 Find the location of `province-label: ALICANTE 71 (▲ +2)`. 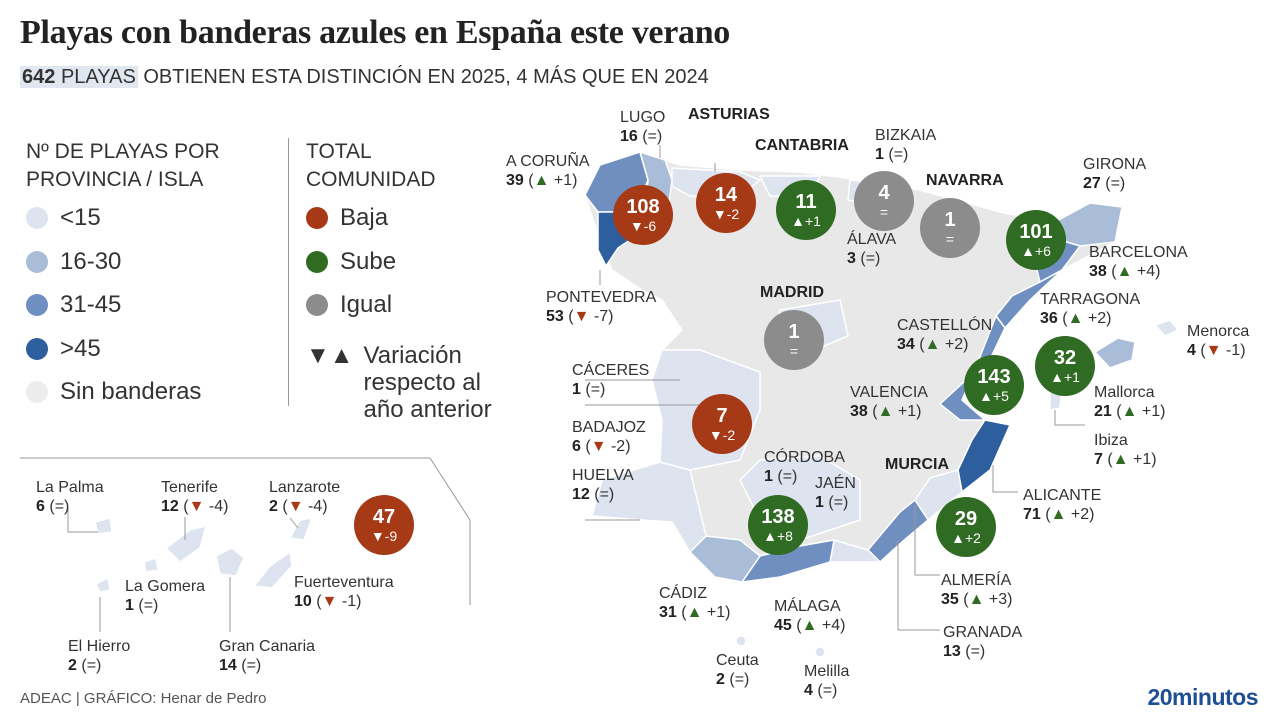

province-label: ALICANTE 71 (▲ +2) is located at coordinates (1062, 505).